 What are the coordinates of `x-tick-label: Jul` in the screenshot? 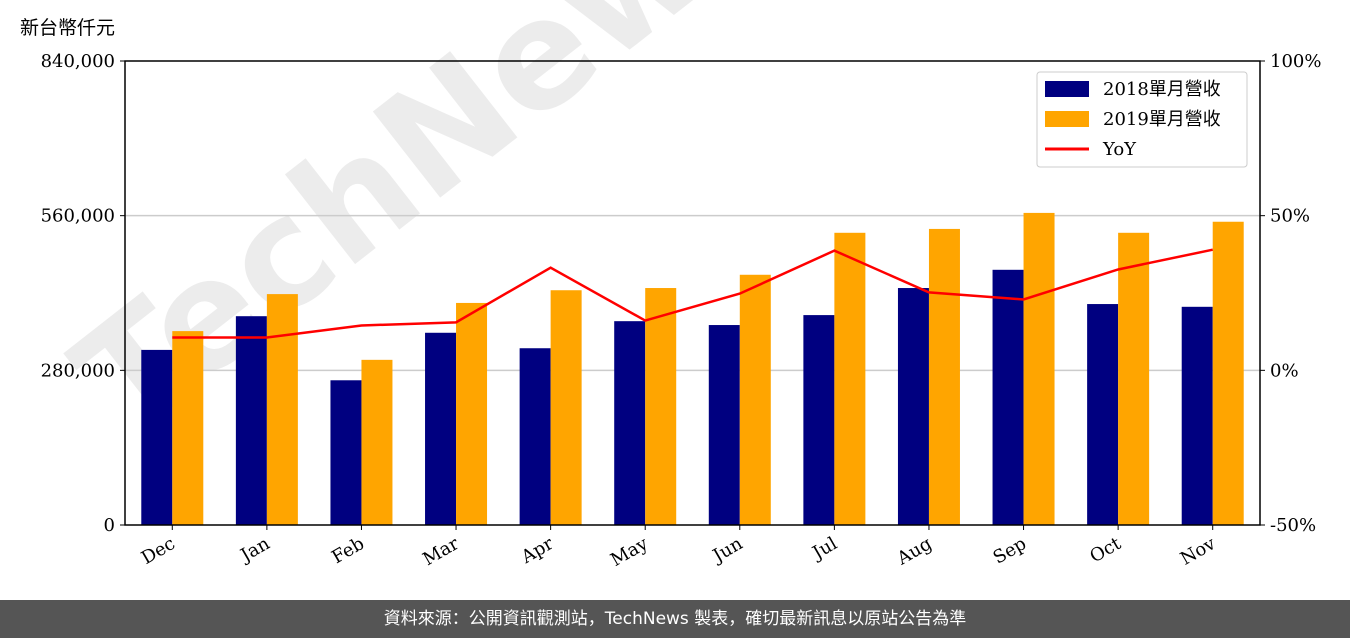 It's located at (824, 549).